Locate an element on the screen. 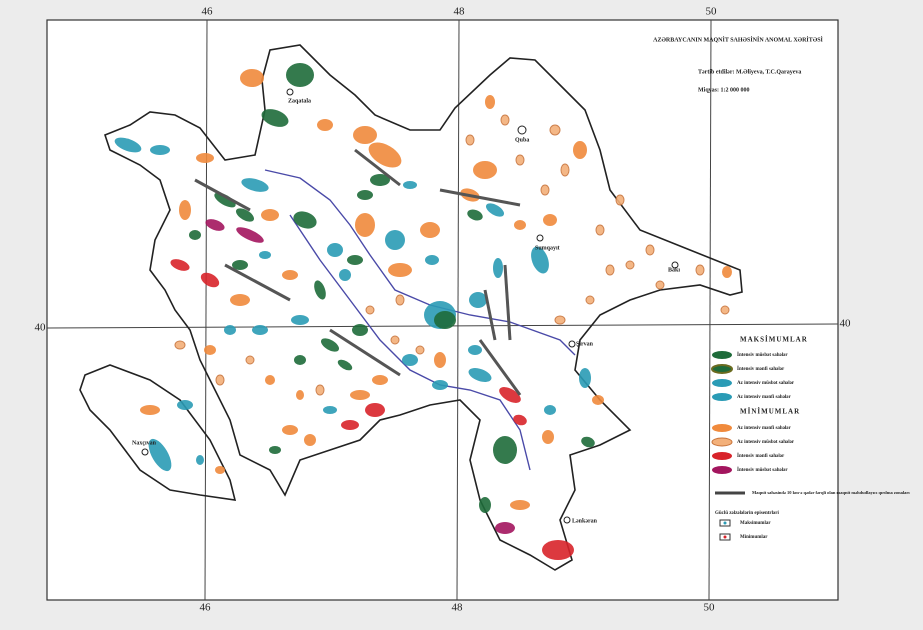 This screenshot has height=630, width=923. legend-label: Maksimumlar is located at coordinates (755, 523).